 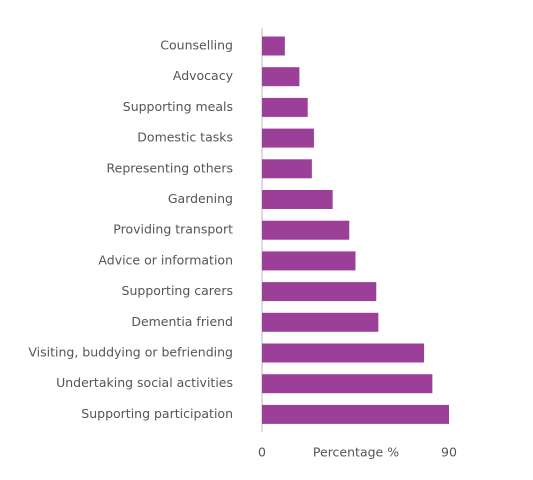 What do you see at coordinates (262, 452) in the screenshot?
I see `x-tick-label: 0` at bounding box center [262, 452].